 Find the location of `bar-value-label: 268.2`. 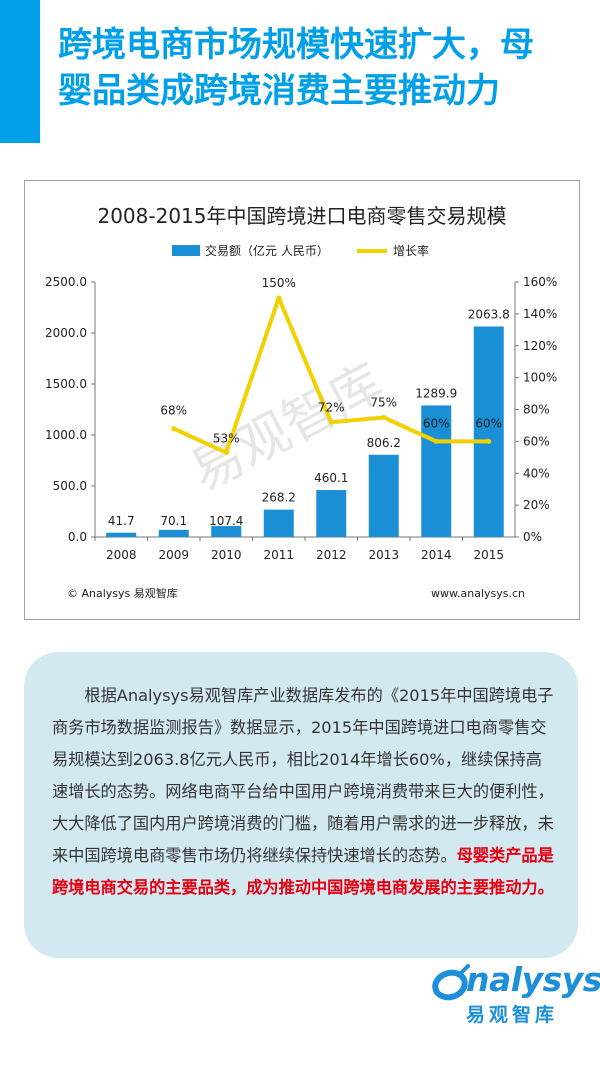

bar-value-label: 268.2 is located at coordinates (279, 498).